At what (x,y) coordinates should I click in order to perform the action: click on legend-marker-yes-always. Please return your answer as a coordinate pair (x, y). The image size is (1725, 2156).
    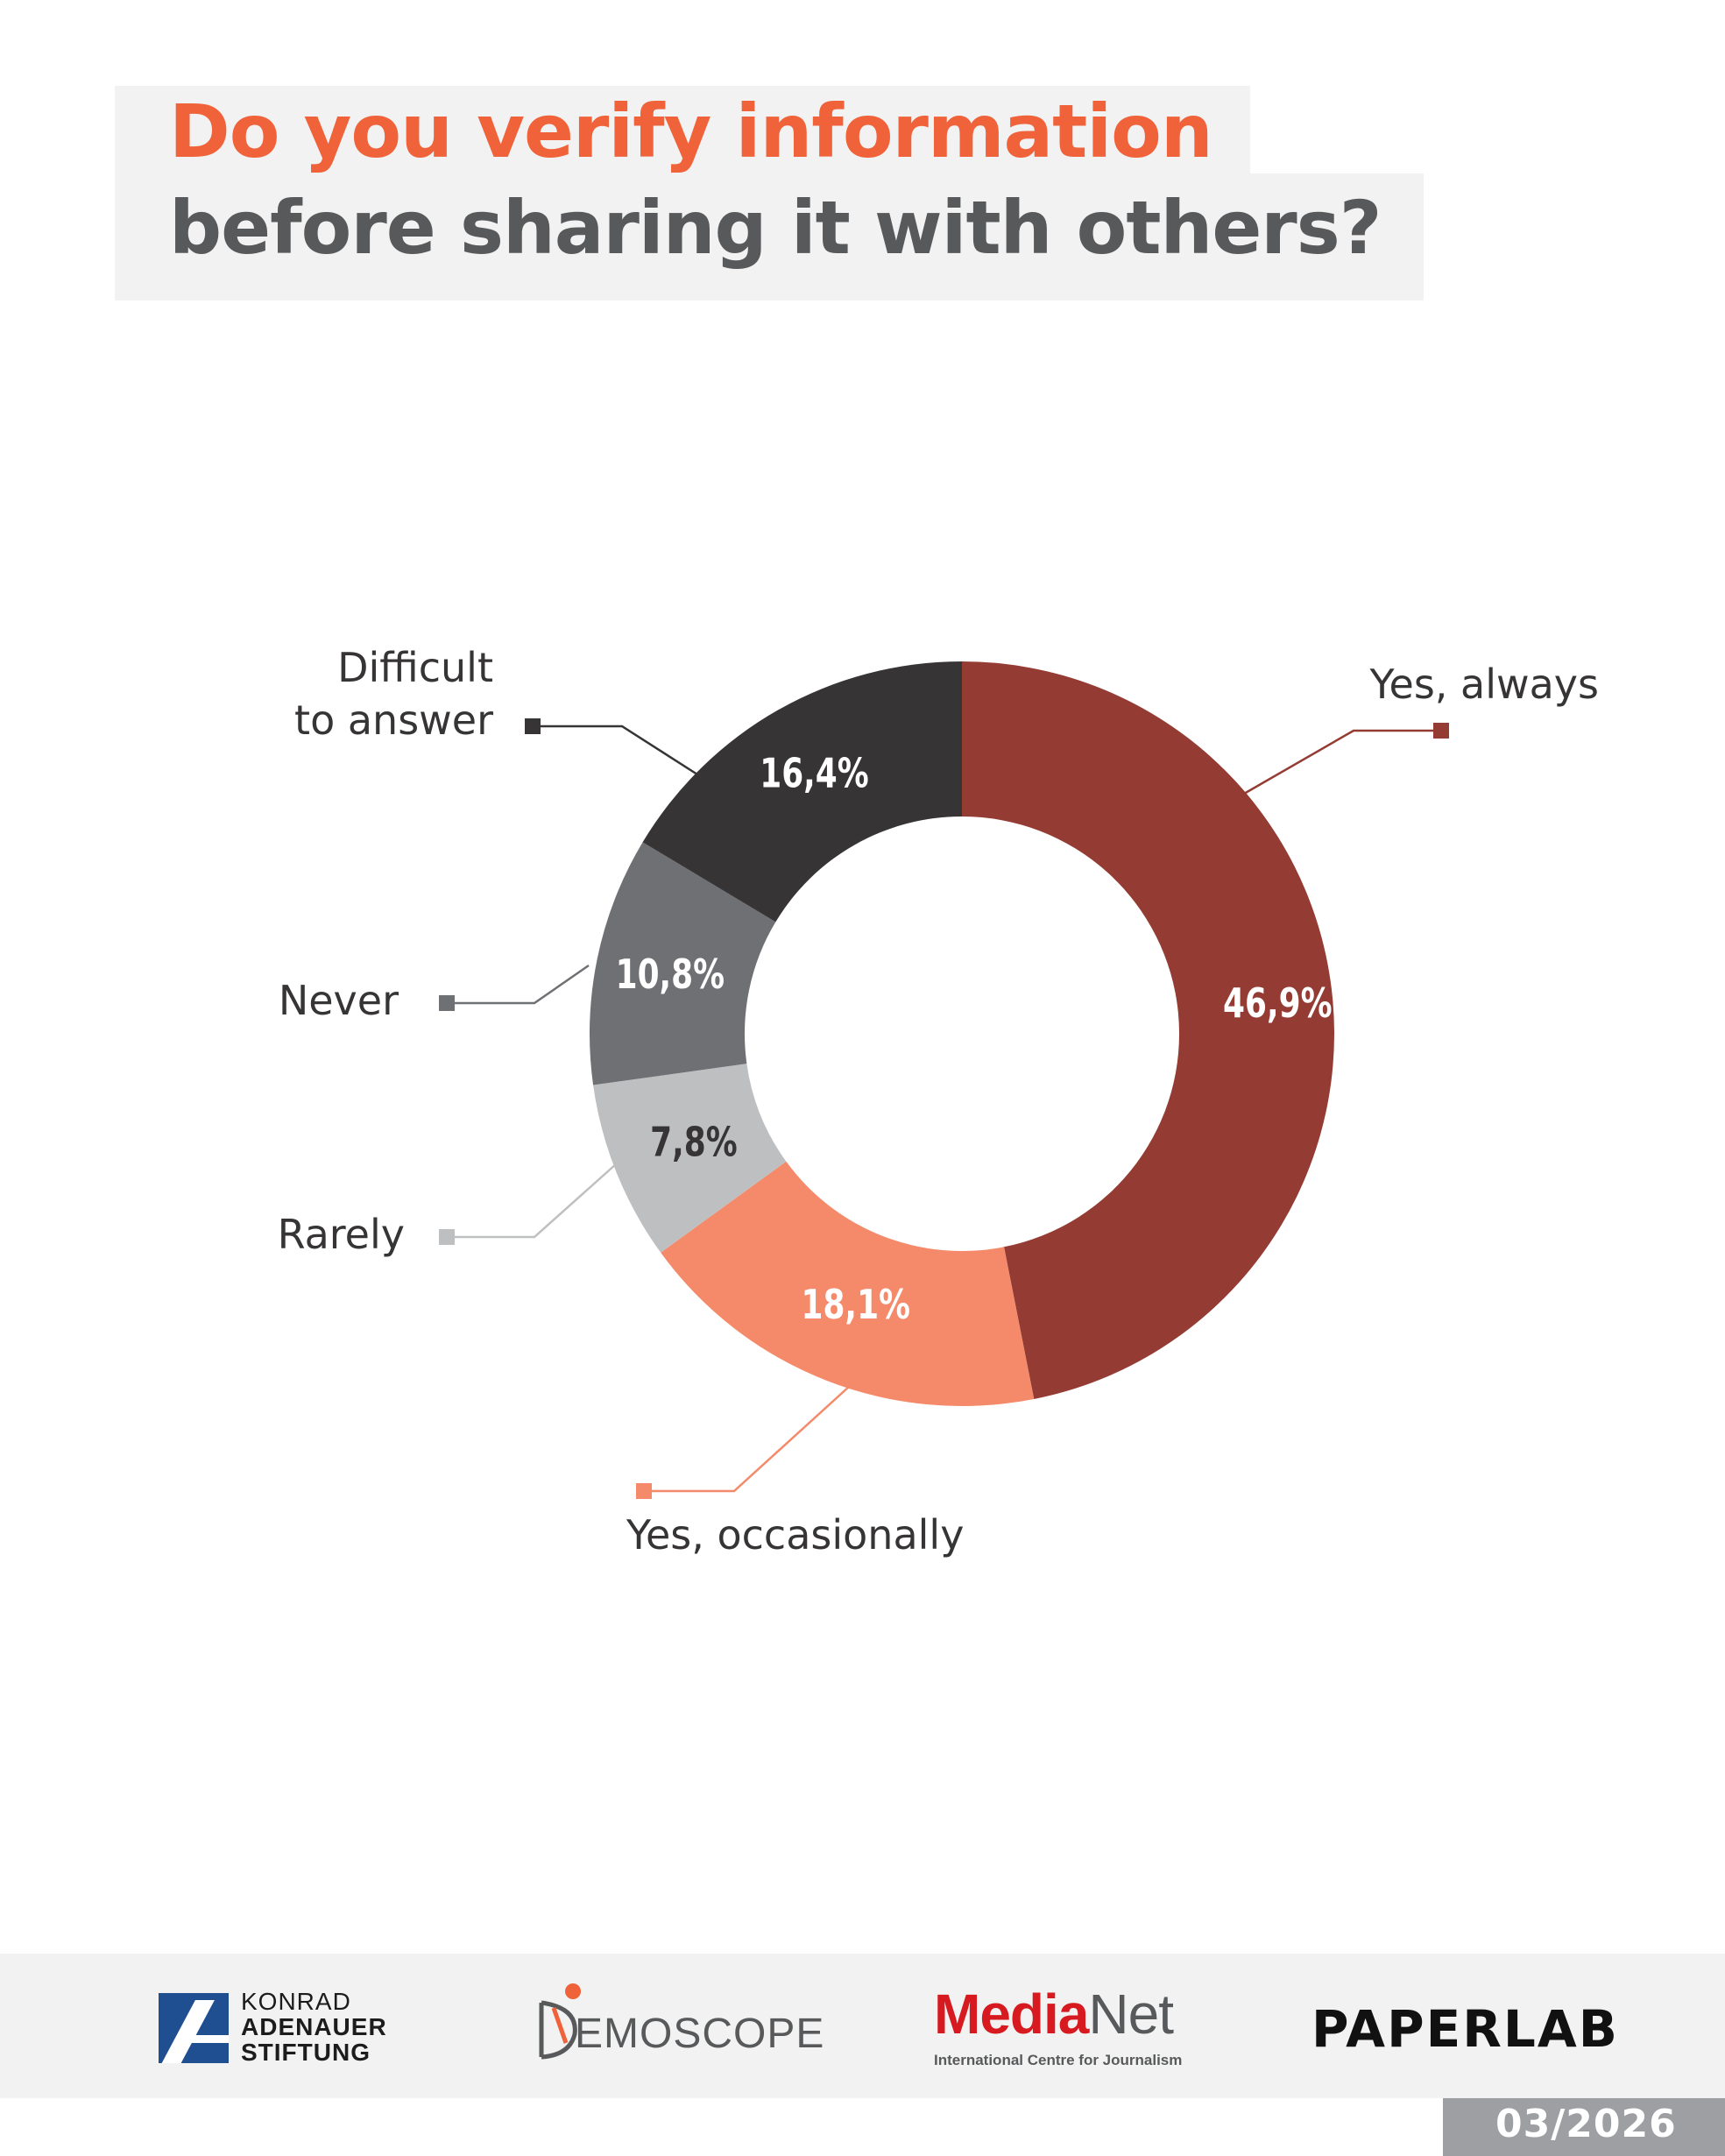
    Looking at the image, I should click on (1441, 731).